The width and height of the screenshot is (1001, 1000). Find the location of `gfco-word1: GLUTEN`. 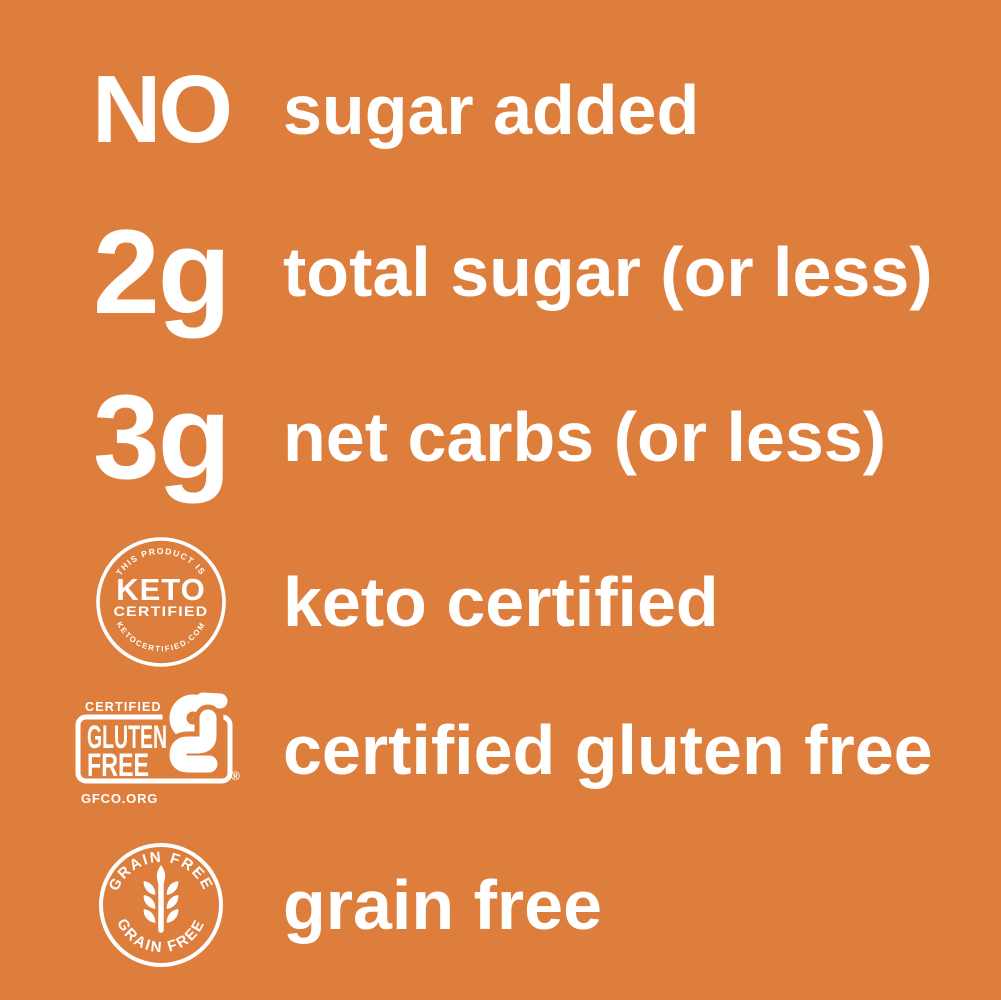

gfco-word1: GLUTEN is located at coordinates (127, 737).